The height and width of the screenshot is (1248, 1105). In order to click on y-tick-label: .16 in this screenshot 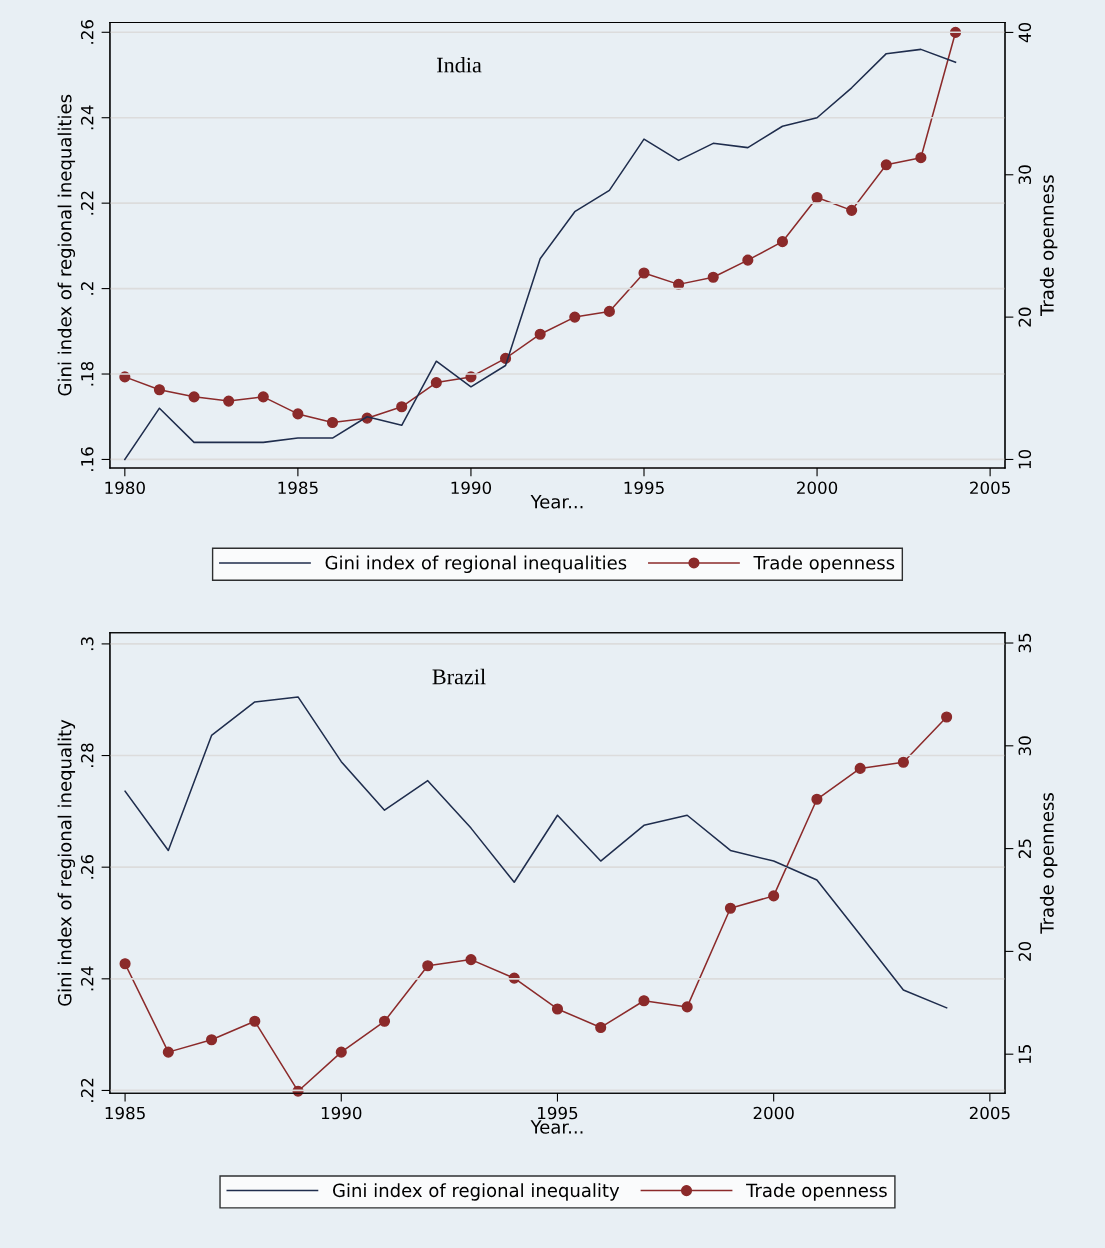, I will do `click(87, 459)`.